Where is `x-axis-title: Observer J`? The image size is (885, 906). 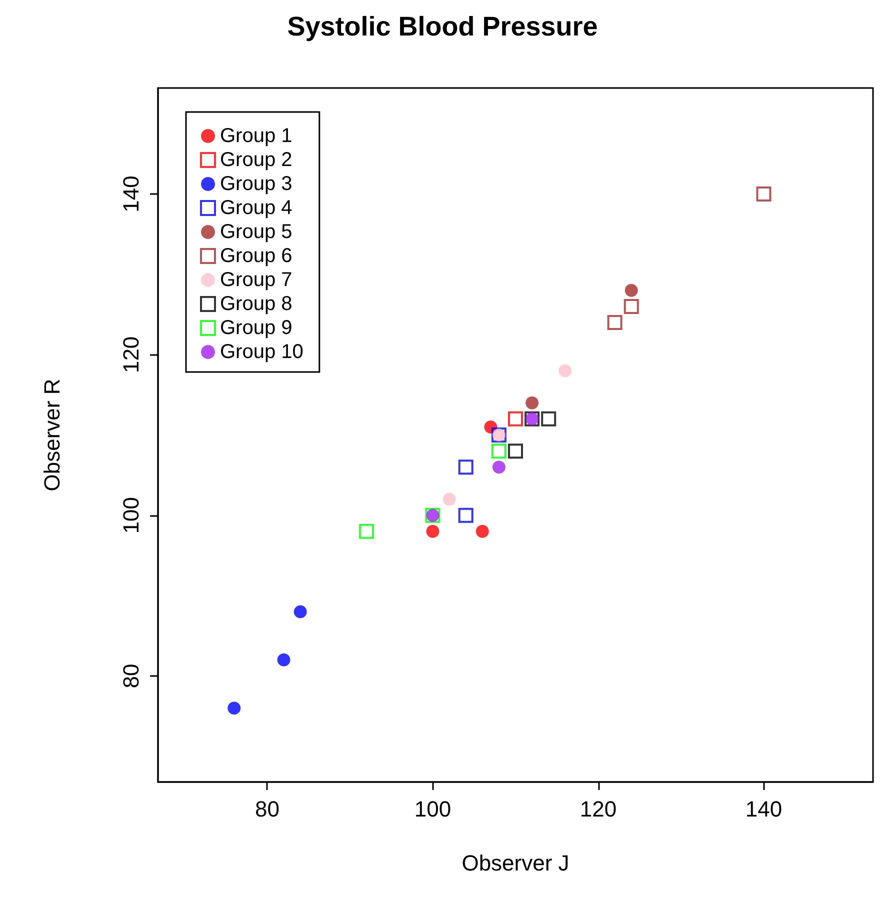 x-axis-title: Observer J is located at coordinates (516, 863).